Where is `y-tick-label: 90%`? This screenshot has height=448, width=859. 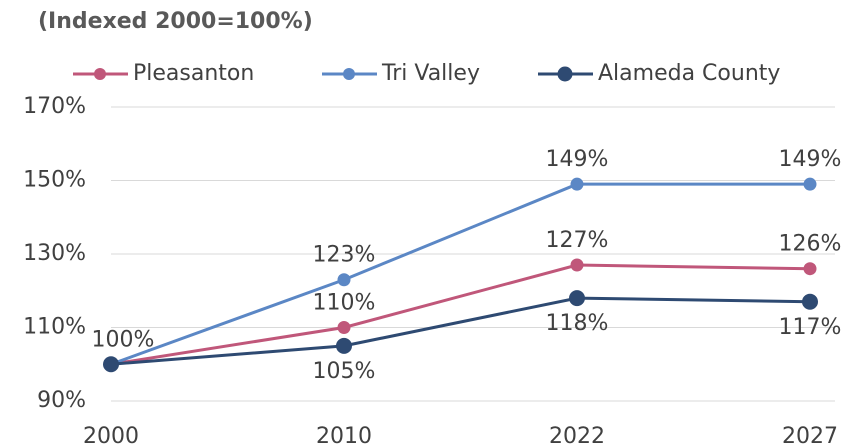 y-tick-label: 90% is located at coordinates (61, 400).